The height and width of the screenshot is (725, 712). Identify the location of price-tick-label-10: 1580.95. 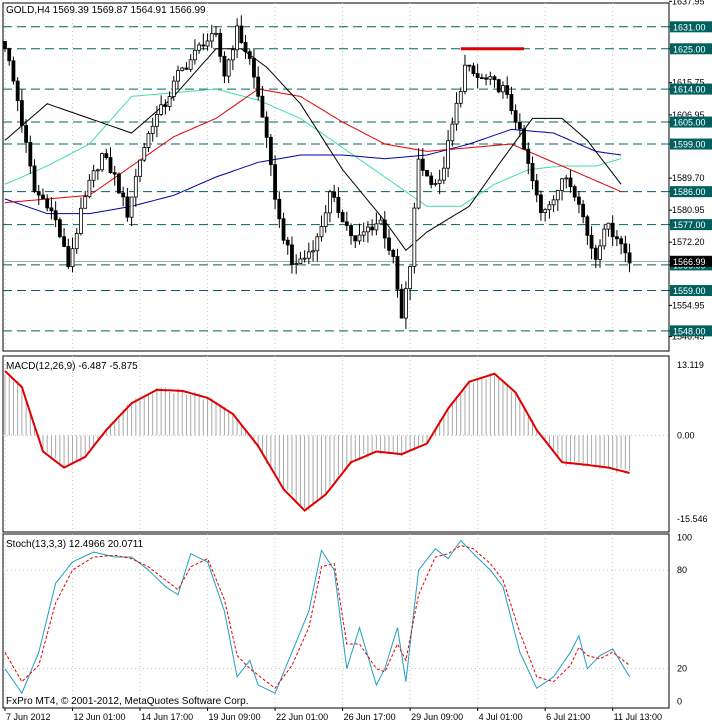
(688, 210).